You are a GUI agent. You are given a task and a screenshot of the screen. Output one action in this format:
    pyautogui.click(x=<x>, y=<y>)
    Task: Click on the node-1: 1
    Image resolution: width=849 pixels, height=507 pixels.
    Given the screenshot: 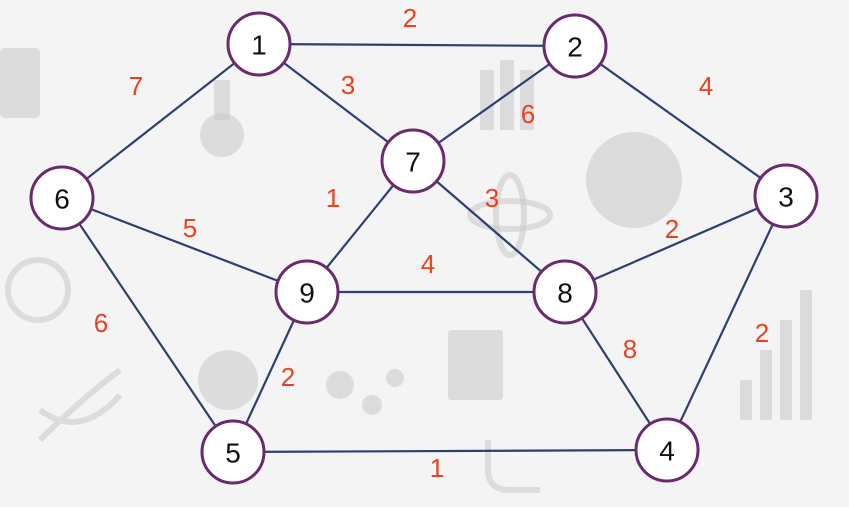 What is the action you would take?
    pyautogui.click(x=259, y=44)
    